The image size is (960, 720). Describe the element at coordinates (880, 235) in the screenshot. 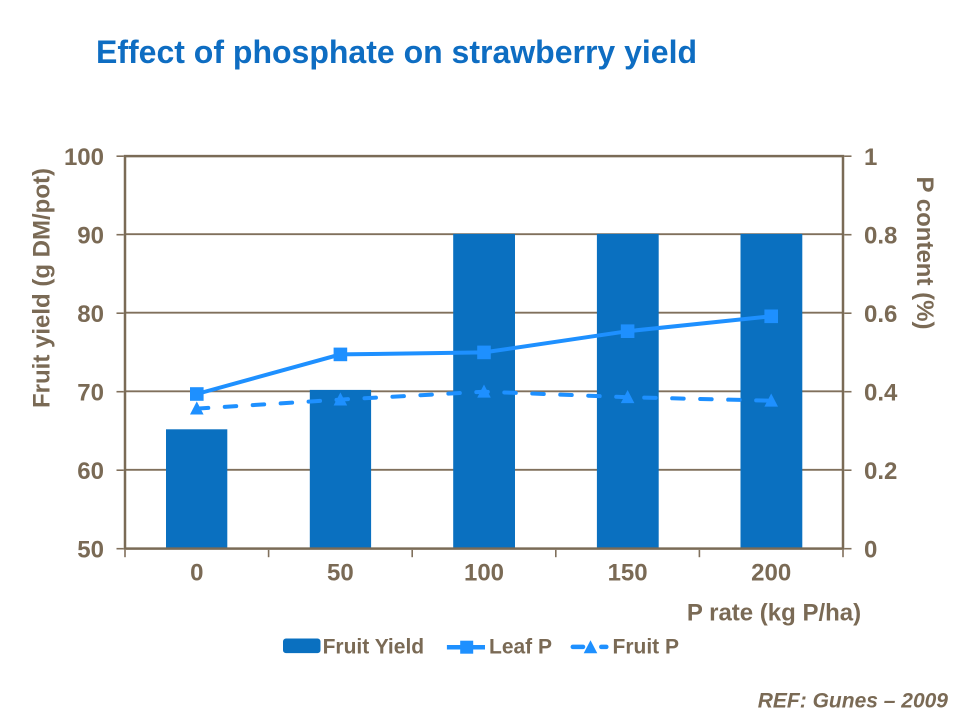

I see `svg-text: 0.8` at that location.